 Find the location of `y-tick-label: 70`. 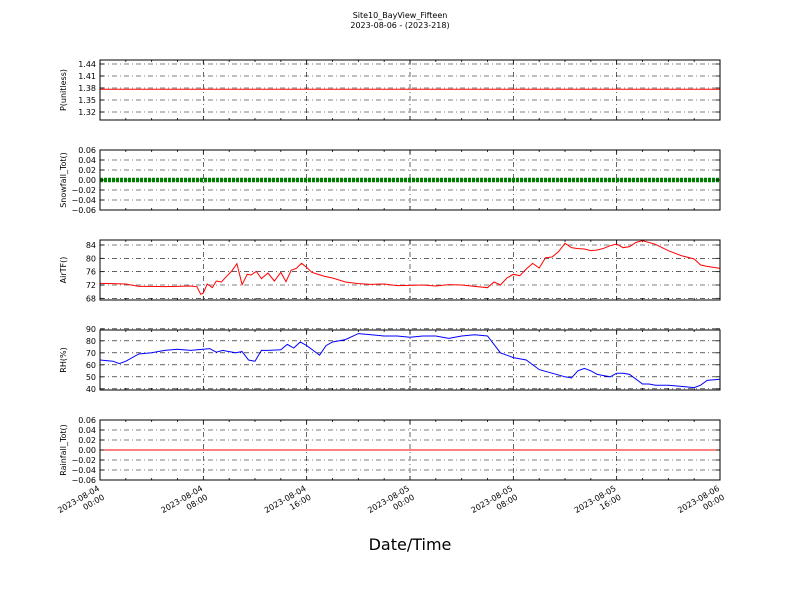

y-tick-label: 70 is located at coordinates (91, 353).